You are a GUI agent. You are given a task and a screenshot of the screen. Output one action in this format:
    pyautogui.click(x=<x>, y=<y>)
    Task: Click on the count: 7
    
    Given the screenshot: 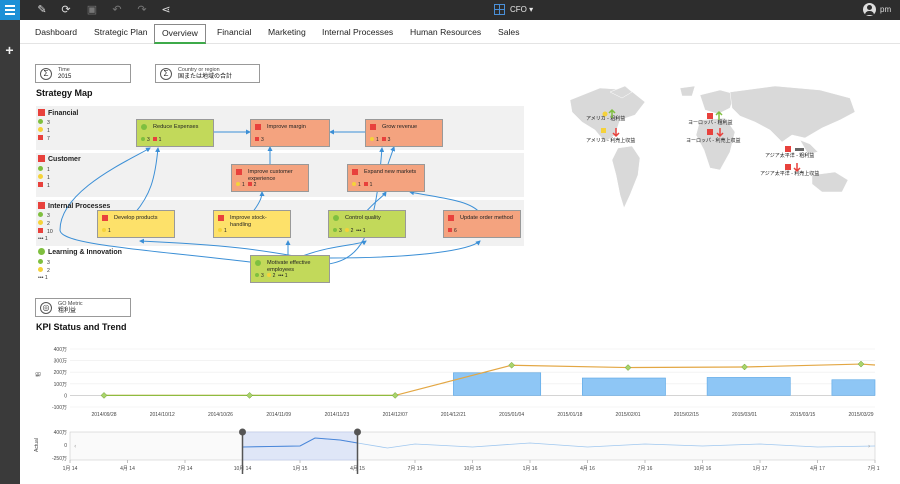 What is the action you would take?
    pyautogui.click(x=48, y=139)
    